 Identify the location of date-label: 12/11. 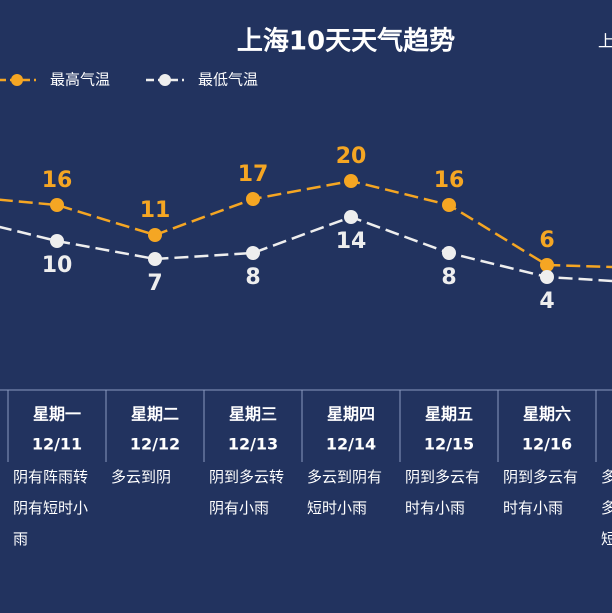
(57, 444).